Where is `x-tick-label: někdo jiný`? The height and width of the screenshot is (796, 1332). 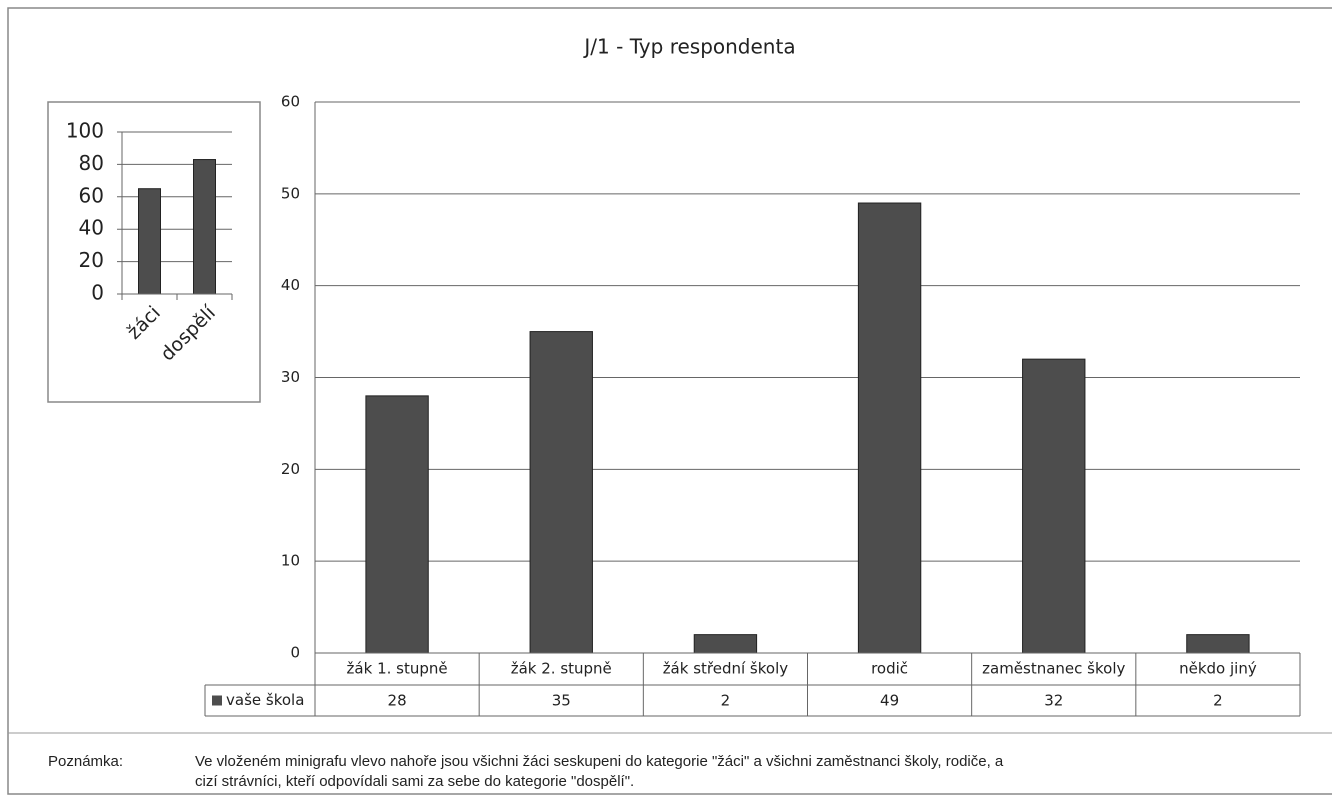 x-tick-label: někdo jiný is located at coordinates (1218, 669).